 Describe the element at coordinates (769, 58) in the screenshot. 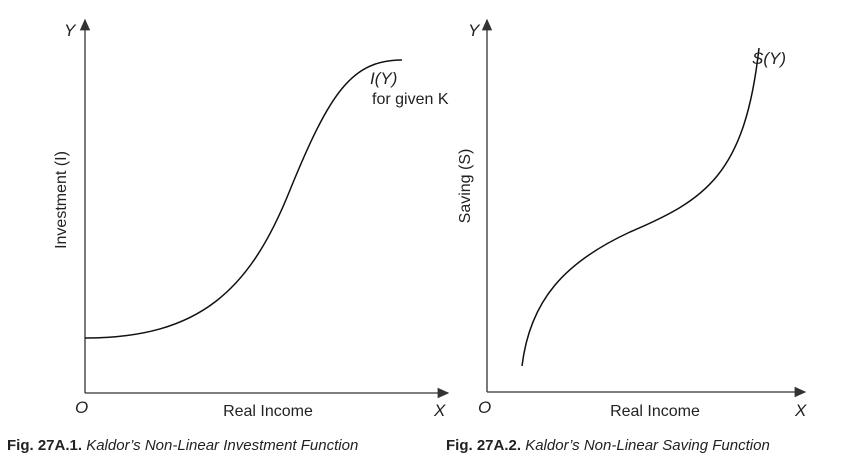

I see `curve-label: S(Y)` at that location.